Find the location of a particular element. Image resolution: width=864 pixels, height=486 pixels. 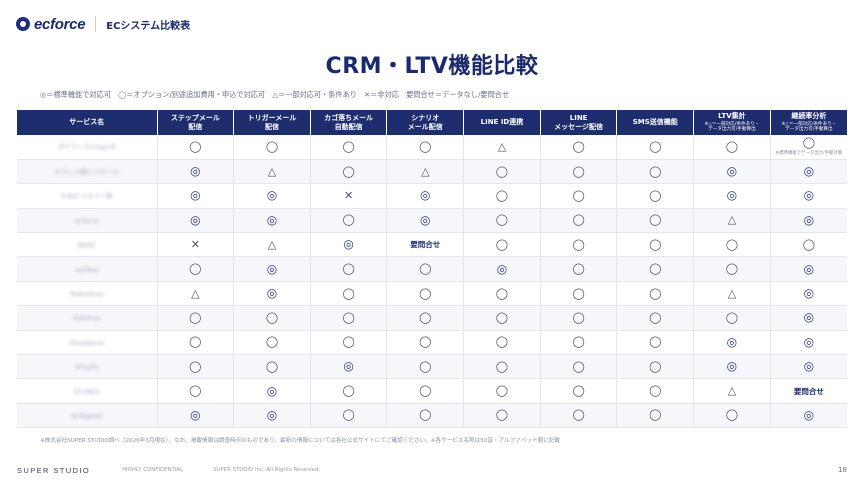

column-header-label: トリガーメール 配信 is located at coordinates (272, 122).